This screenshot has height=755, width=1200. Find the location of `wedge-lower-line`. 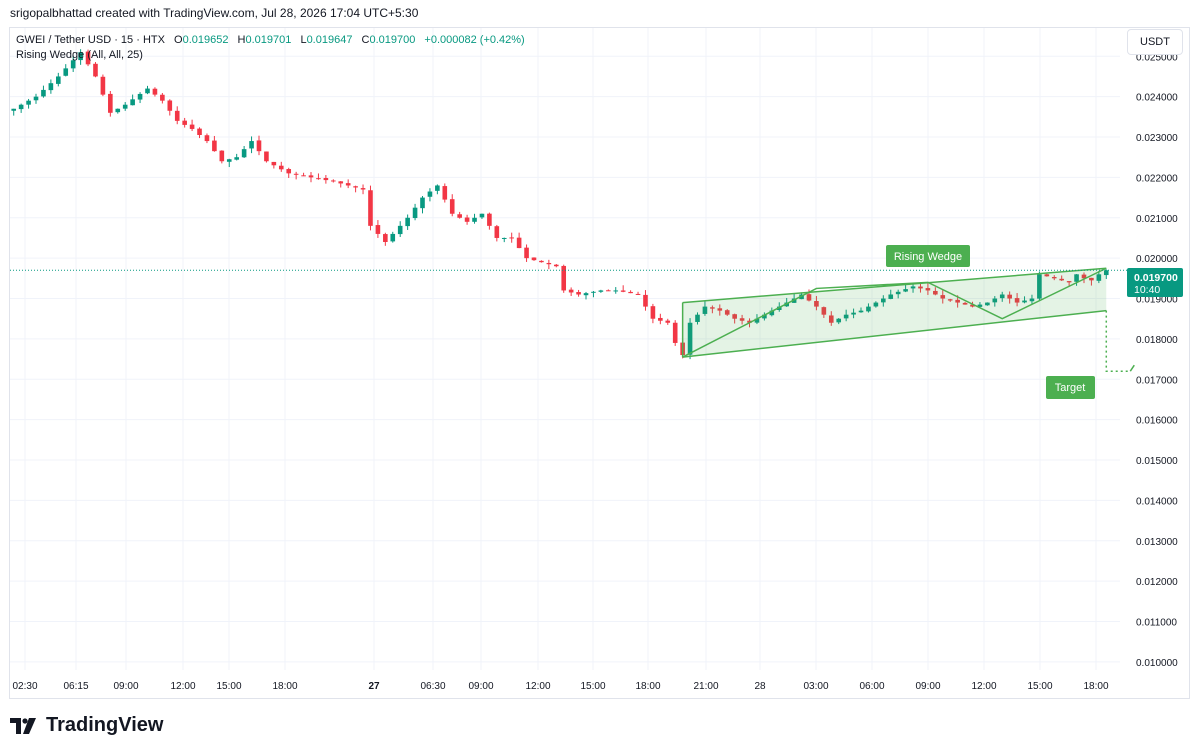

wedge-lower-line is located at coordinates (894, 333).